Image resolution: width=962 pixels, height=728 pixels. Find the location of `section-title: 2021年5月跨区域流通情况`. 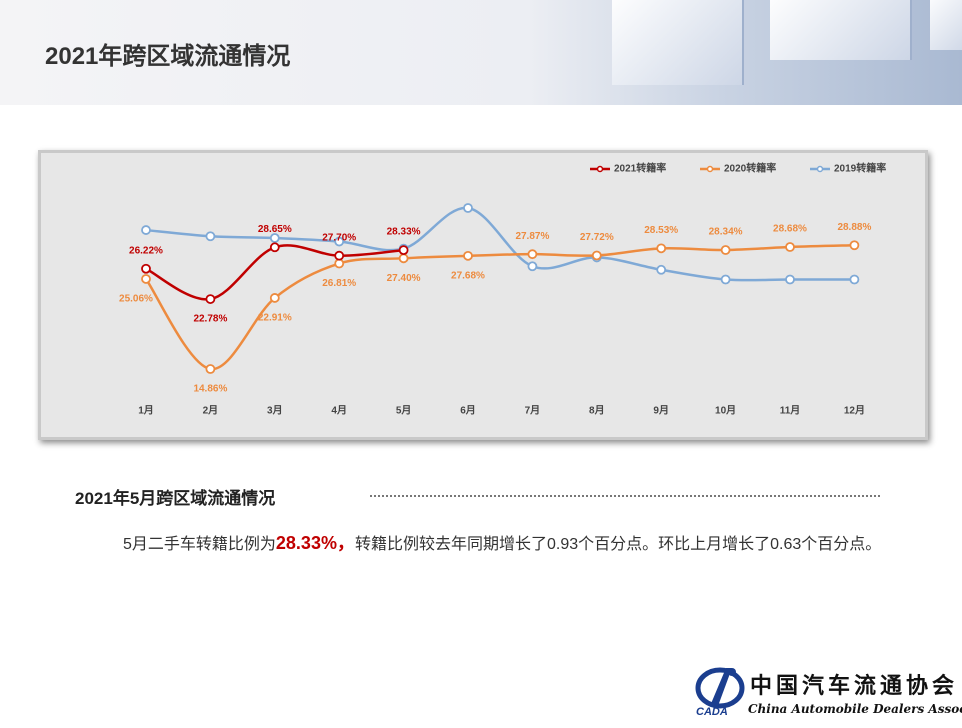

section-title: 2021年5月跨区域流通情况 is located at coordinates (175, 498).